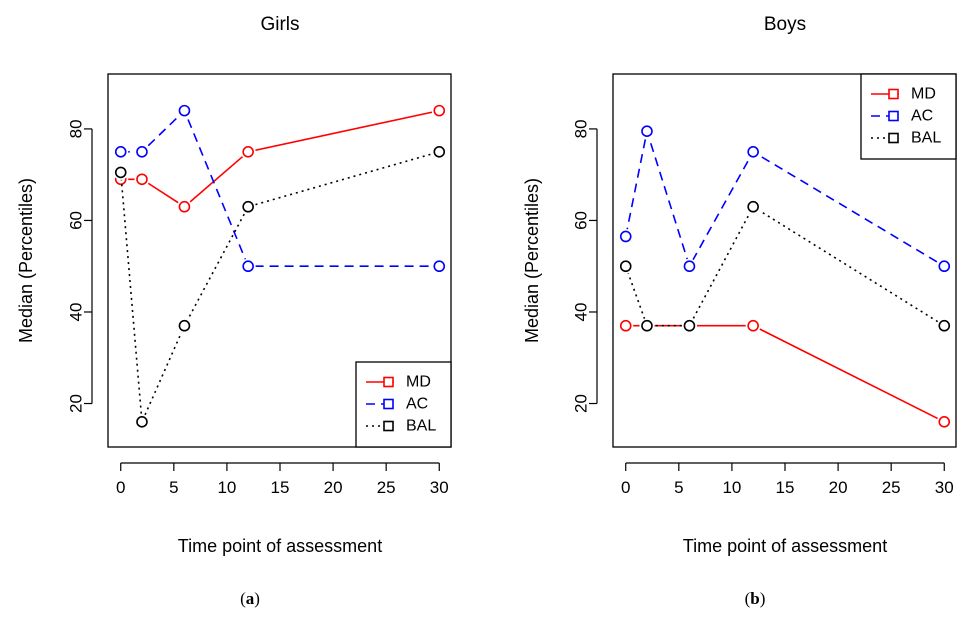  I want to click on panel-caption: (b), so click(755, 598).